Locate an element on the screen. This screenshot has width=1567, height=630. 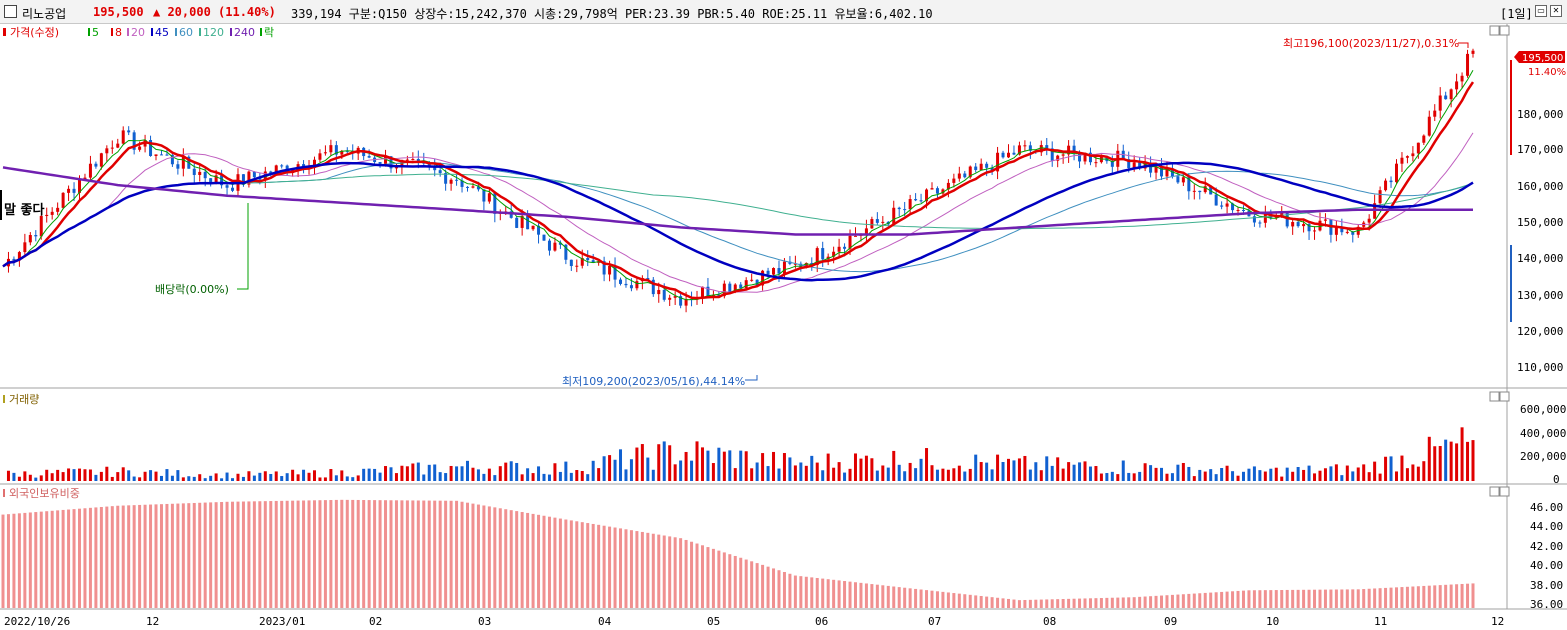
period-selector: [1일] is located at coordinates (1516, 14).